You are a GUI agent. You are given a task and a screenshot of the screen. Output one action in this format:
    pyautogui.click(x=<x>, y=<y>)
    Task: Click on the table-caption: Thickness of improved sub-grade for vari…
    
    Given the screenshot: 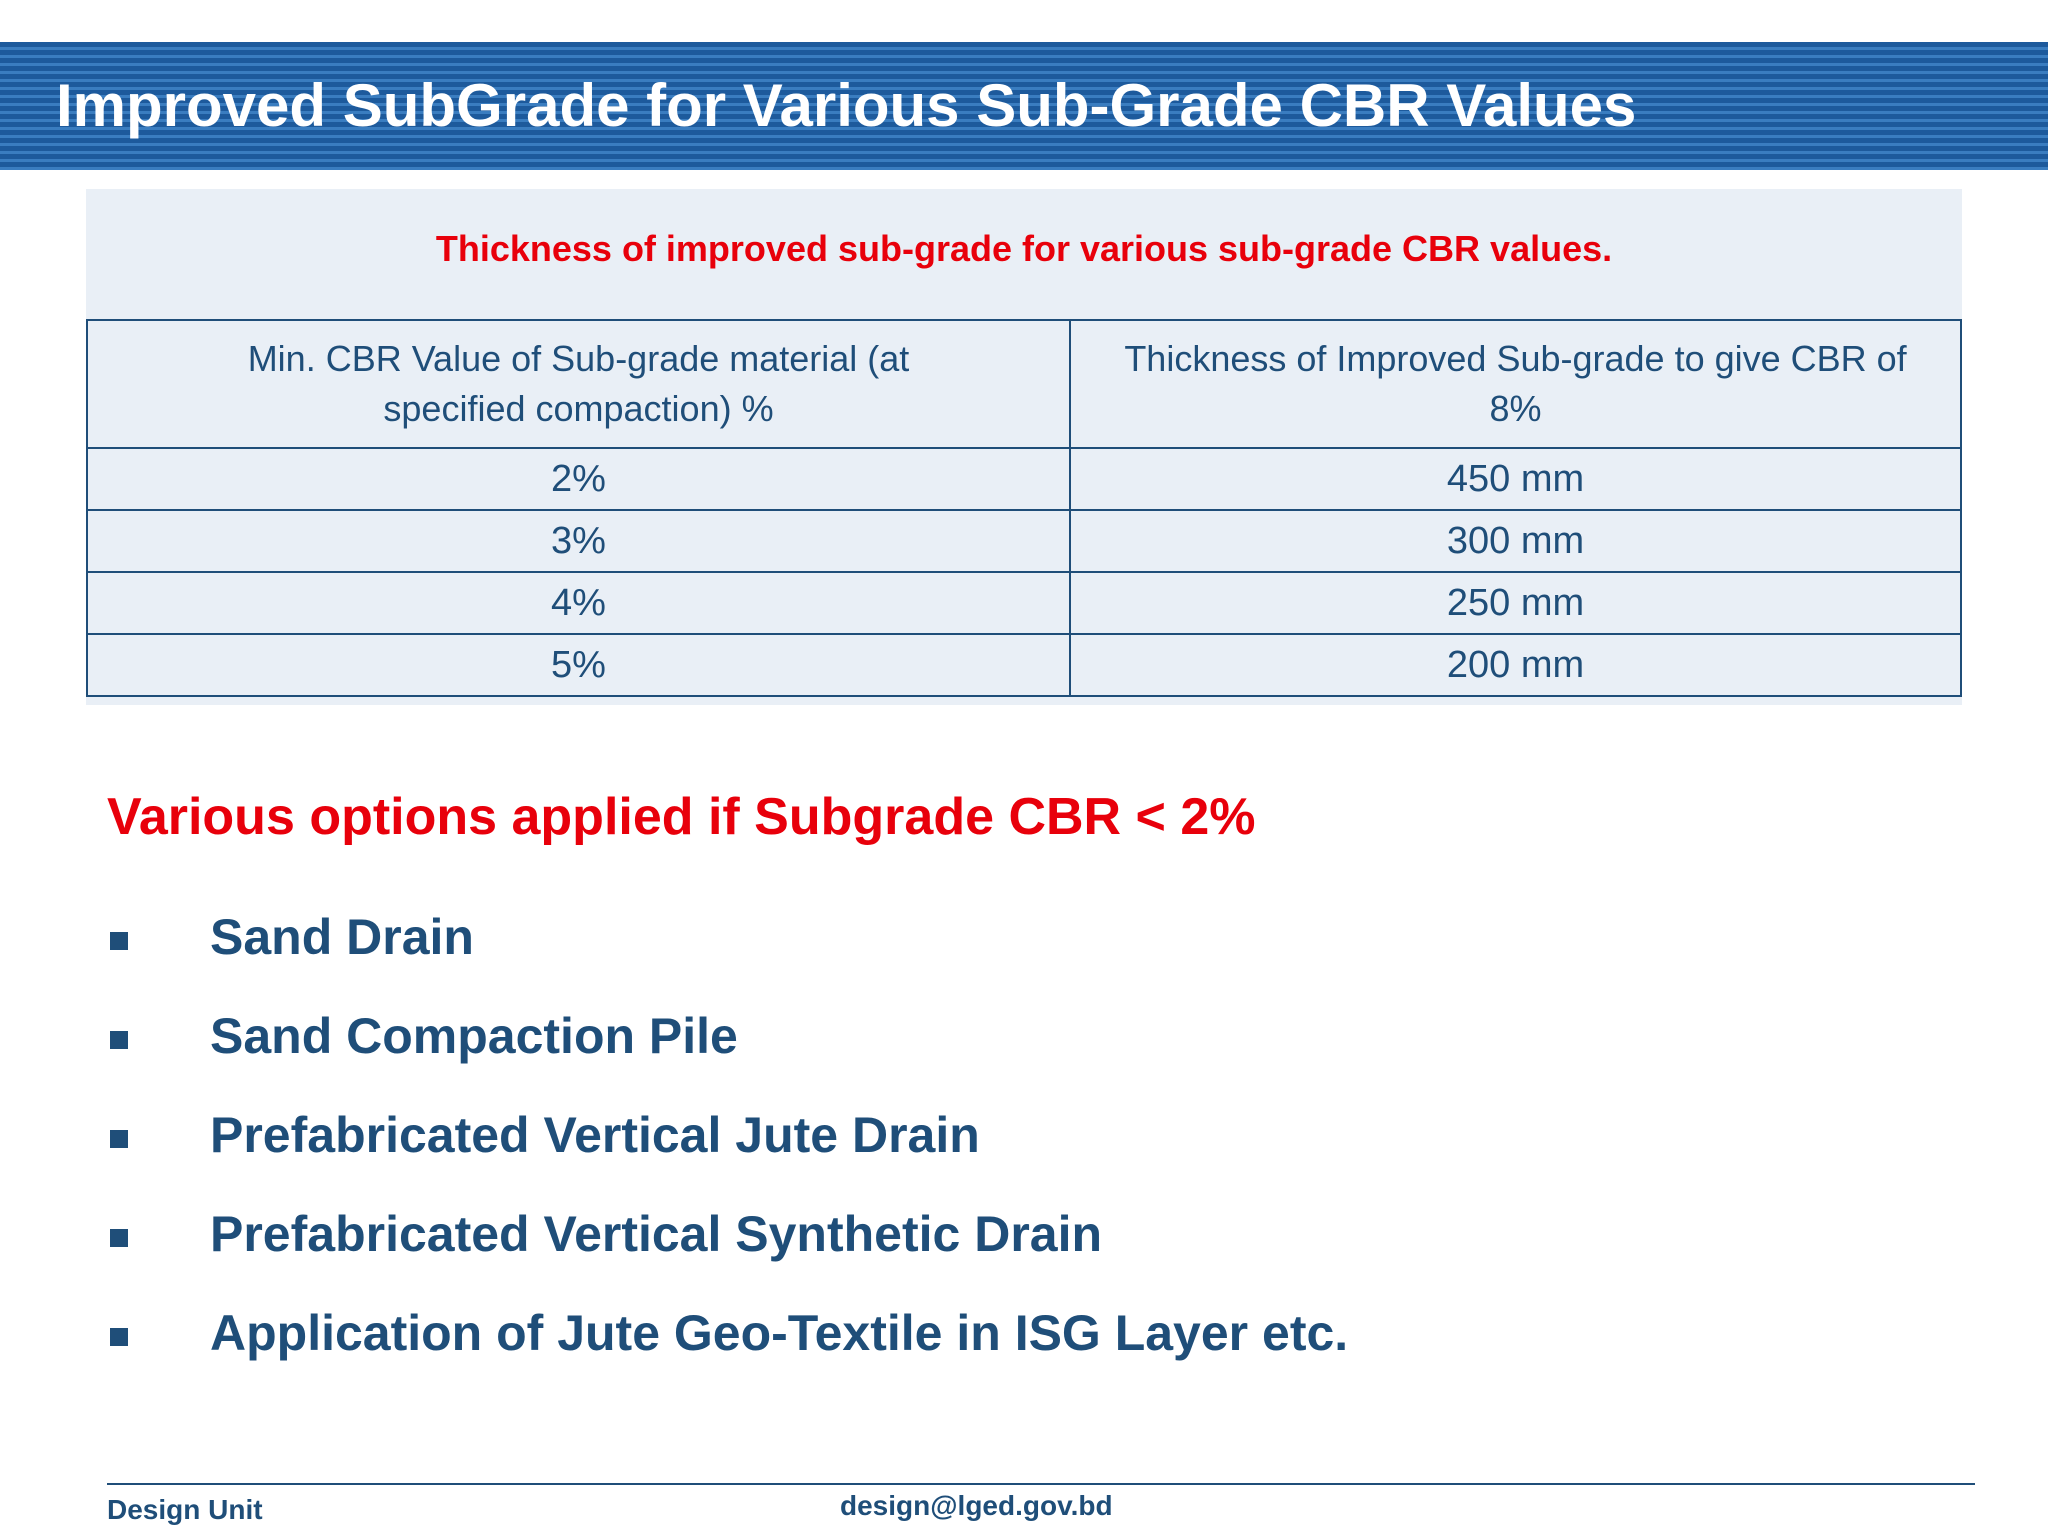 What is the action you would take?
    pyautogui.click(x=1024, y=248)
    